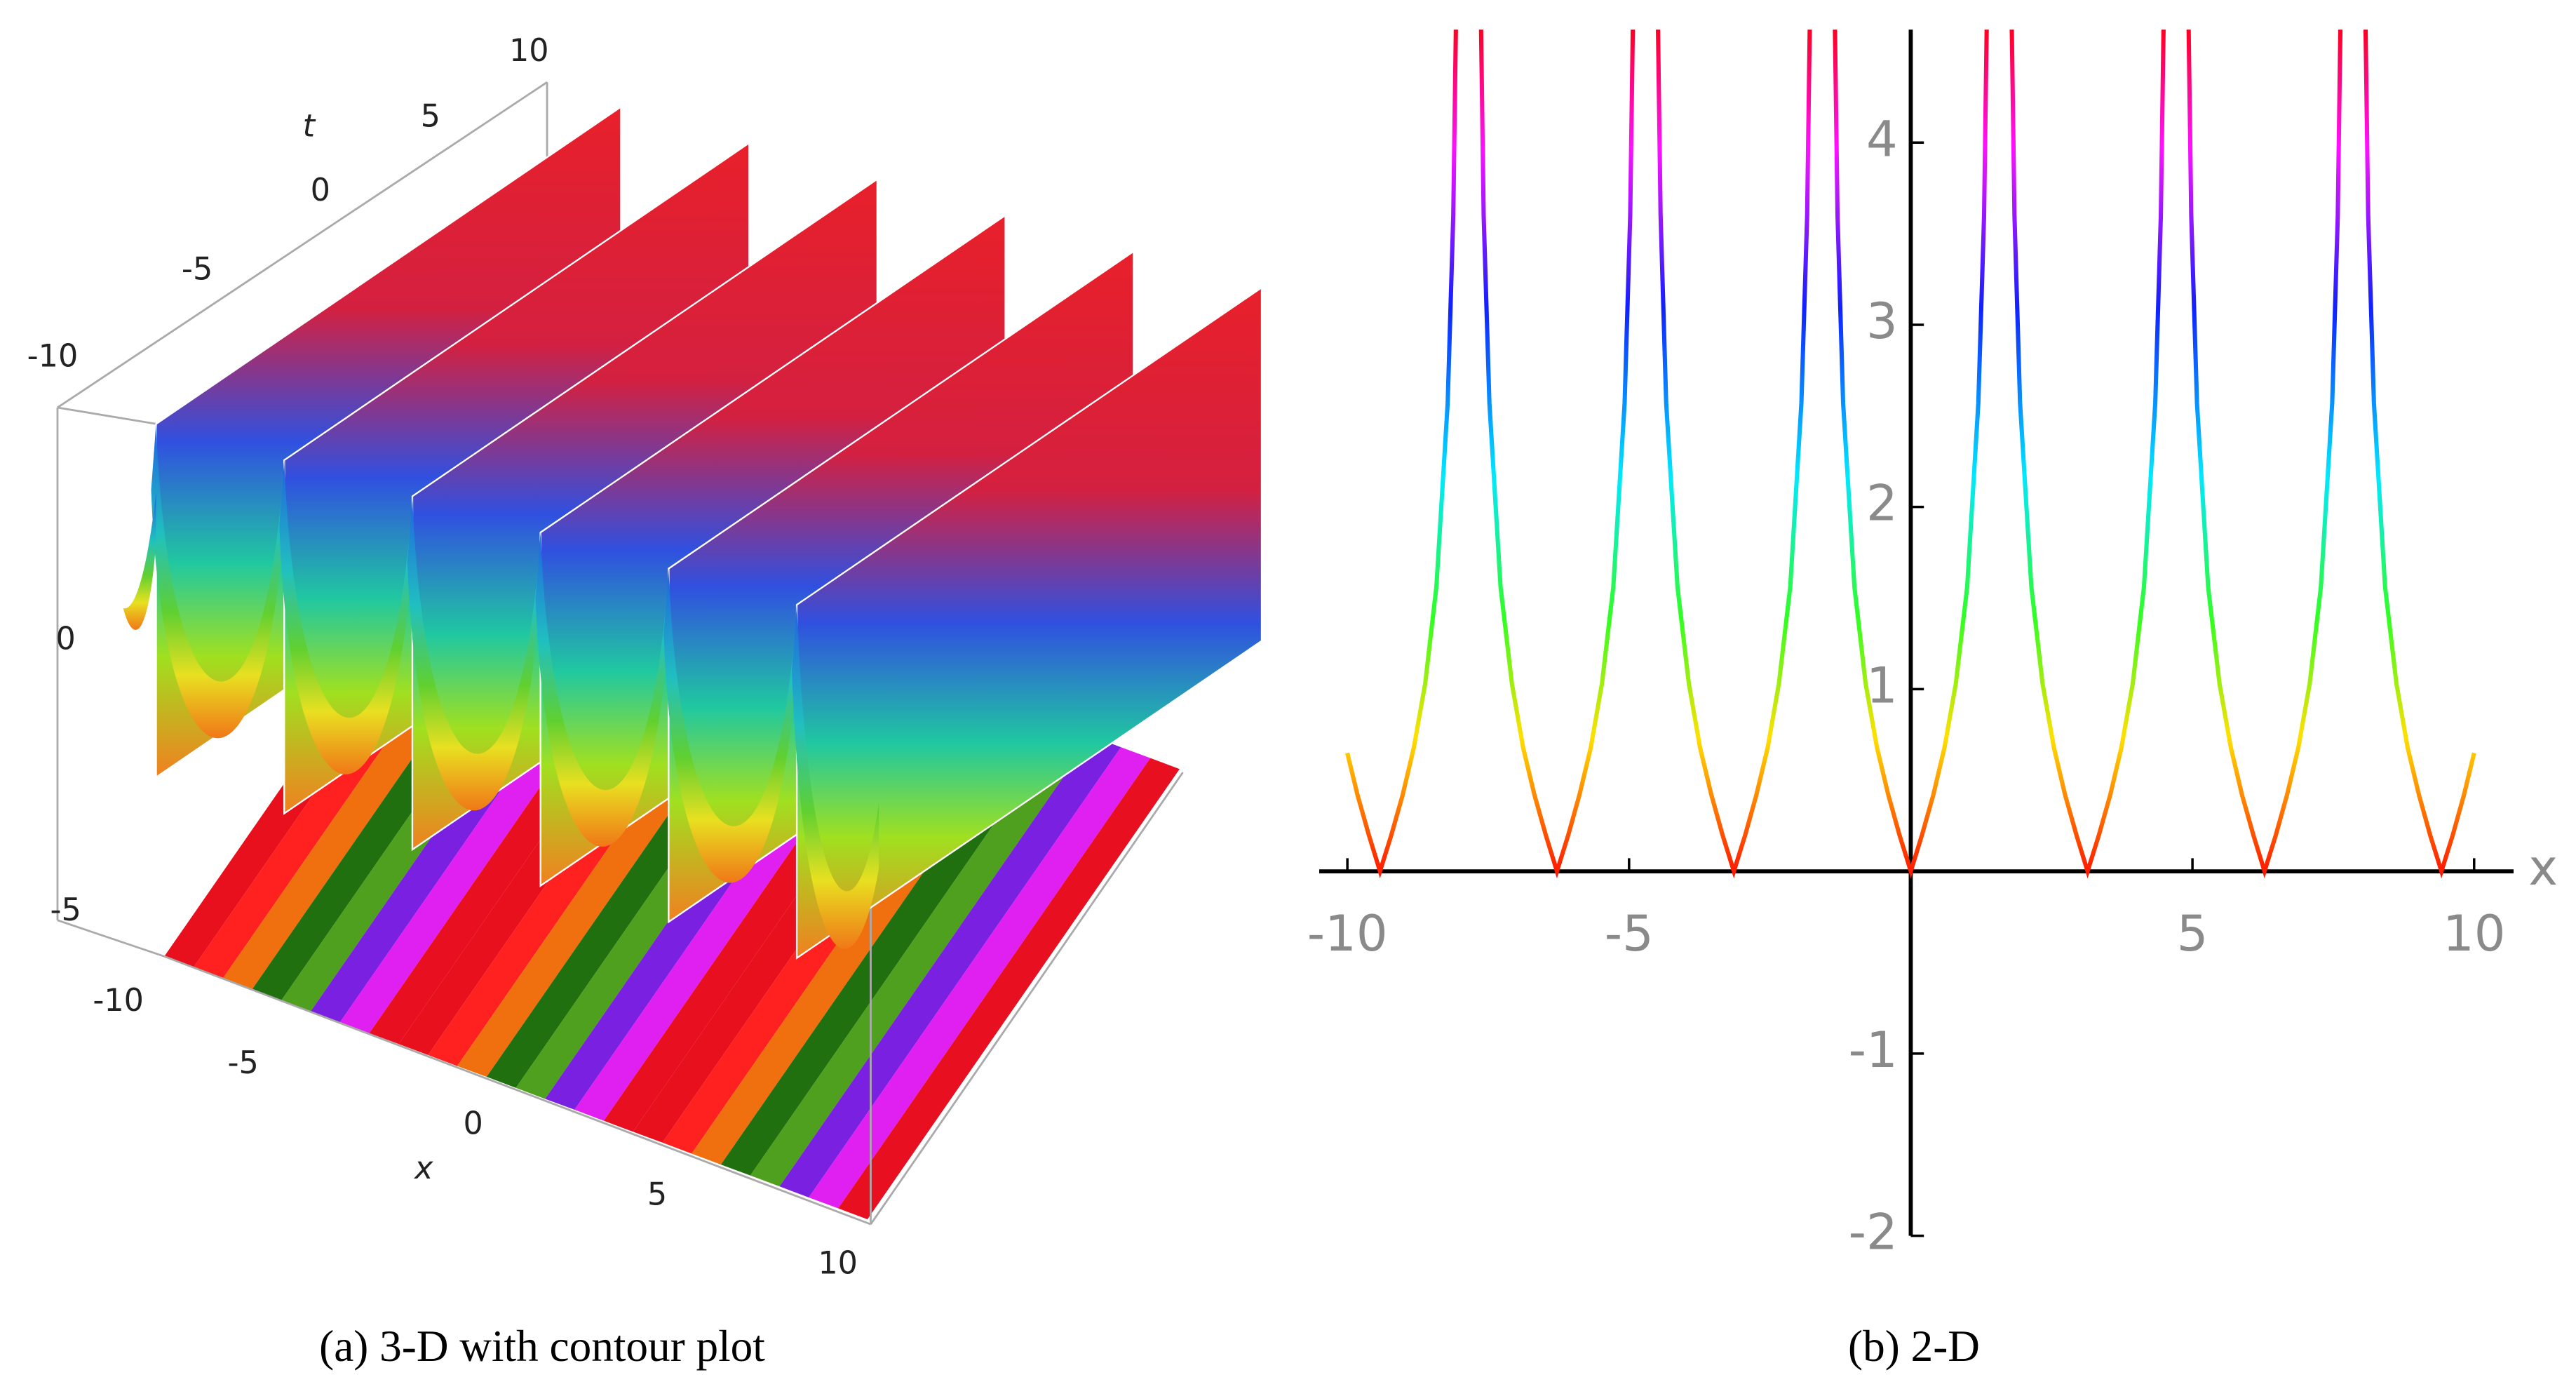 Image resolution: width=2576 pixels, height=1396 pixels. Describe the element at coordinates (1882, 321) in the screenshot. I see `y-tick-label: 3` at that location.